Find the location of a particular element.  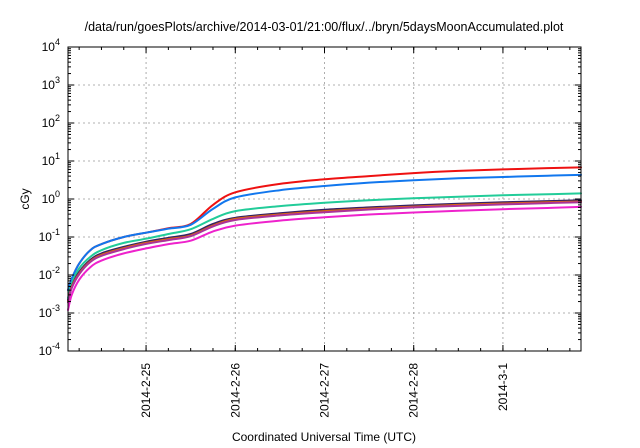

y-tick-label: 10⁻¹ is located at coordinates (49, 235).